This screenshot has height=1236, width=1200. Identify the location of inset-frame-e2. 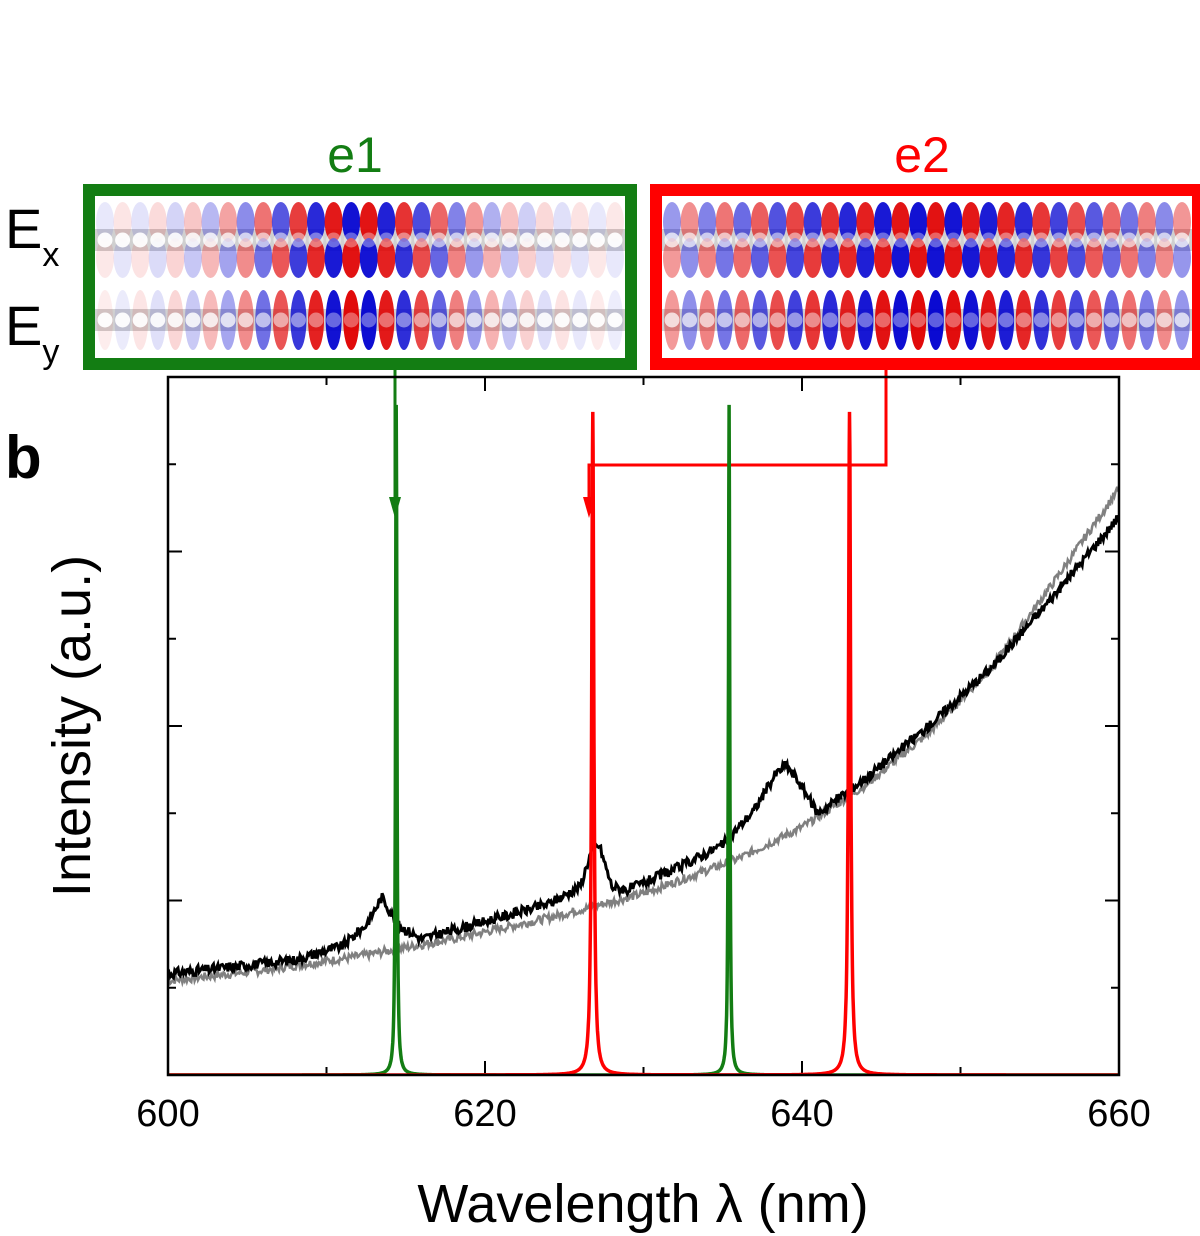
(925, 277).